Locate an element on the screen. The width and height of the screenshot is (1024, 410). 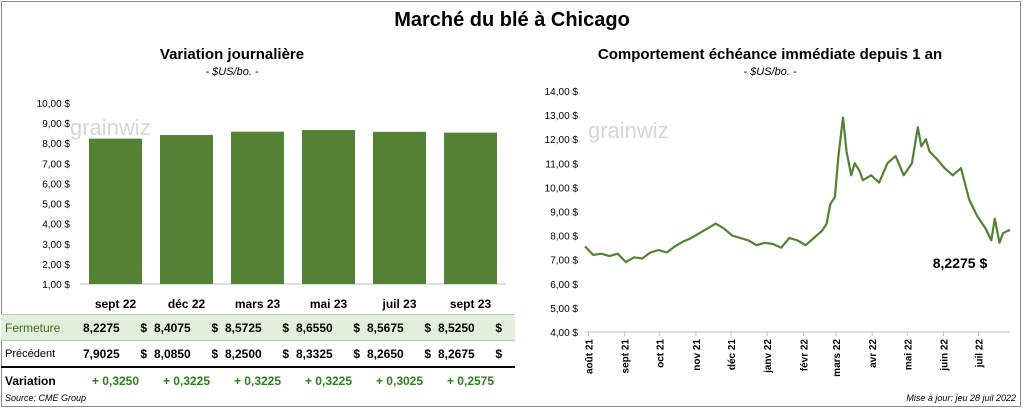
line-x-tick-label: févr 22 is located at coordinates (804, 355).